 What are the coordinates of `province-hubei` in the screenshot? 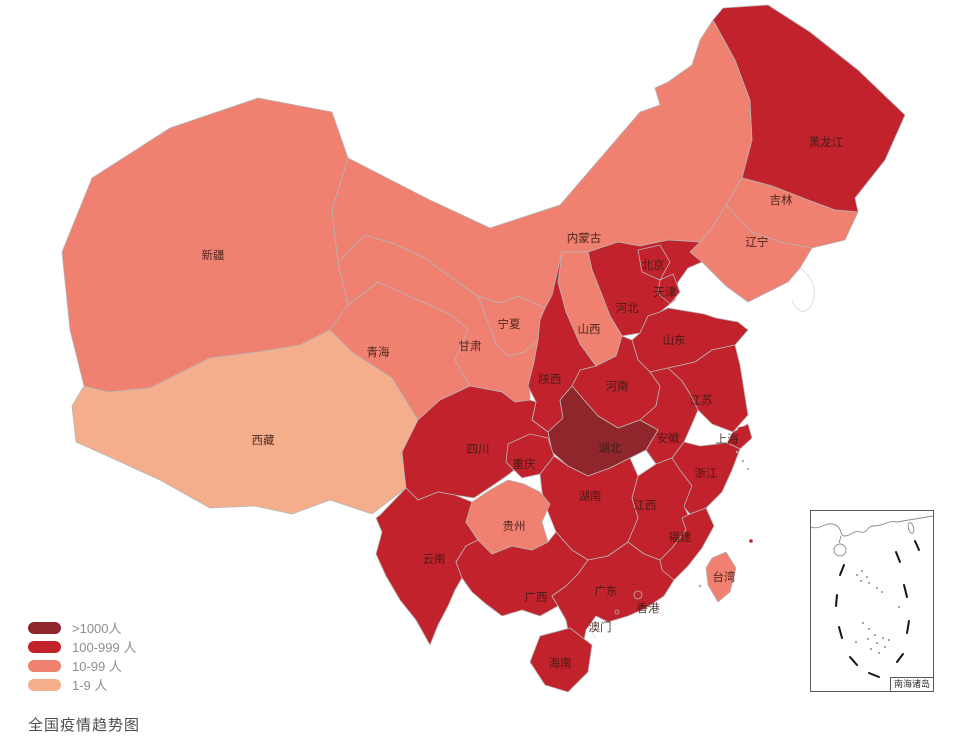 It's located at (603, 431).